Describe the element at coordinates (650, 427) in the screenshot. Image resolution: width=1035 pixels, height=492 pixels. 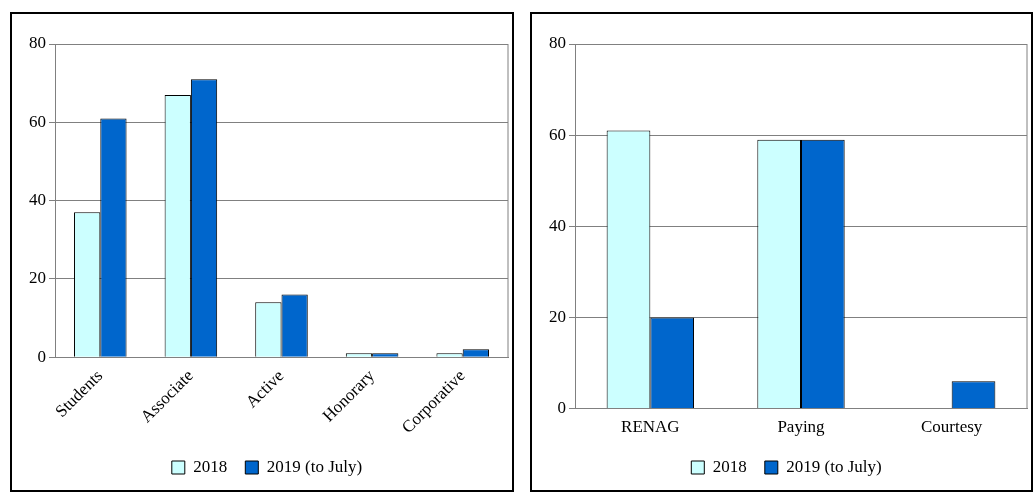
I see `x-tick-label: RENAG` at that location.